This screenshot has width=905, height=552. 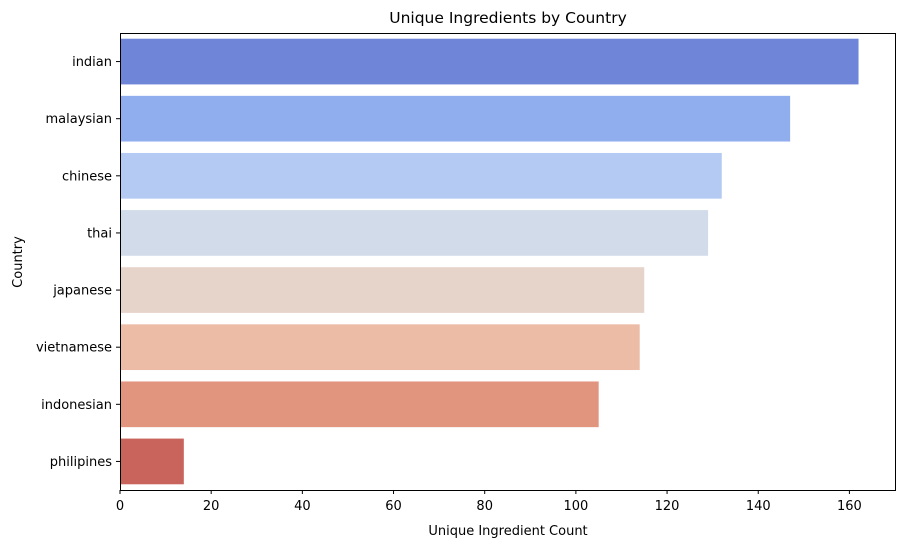 I want to click on bar-vietnamese, so click(x=380, y=347).